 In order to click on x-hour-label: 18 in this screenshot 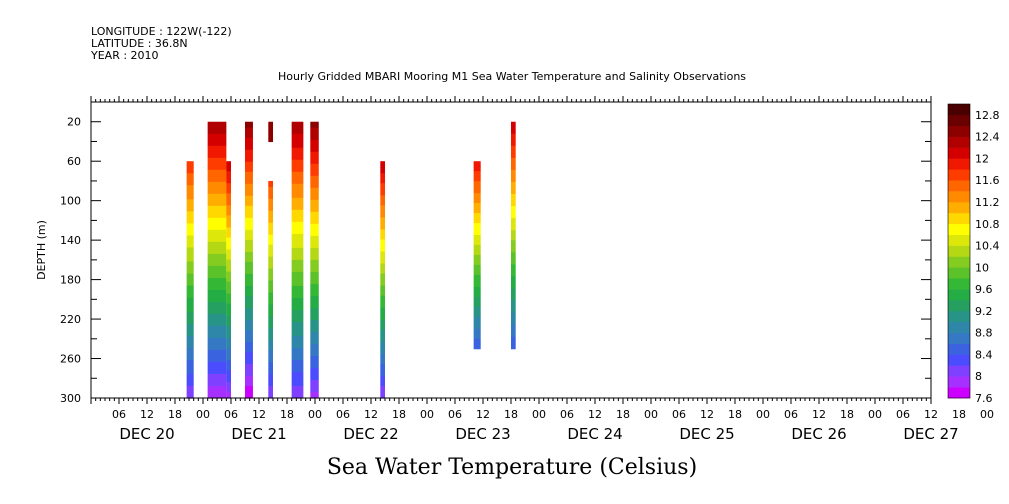, I will do `click(959, 414)`.